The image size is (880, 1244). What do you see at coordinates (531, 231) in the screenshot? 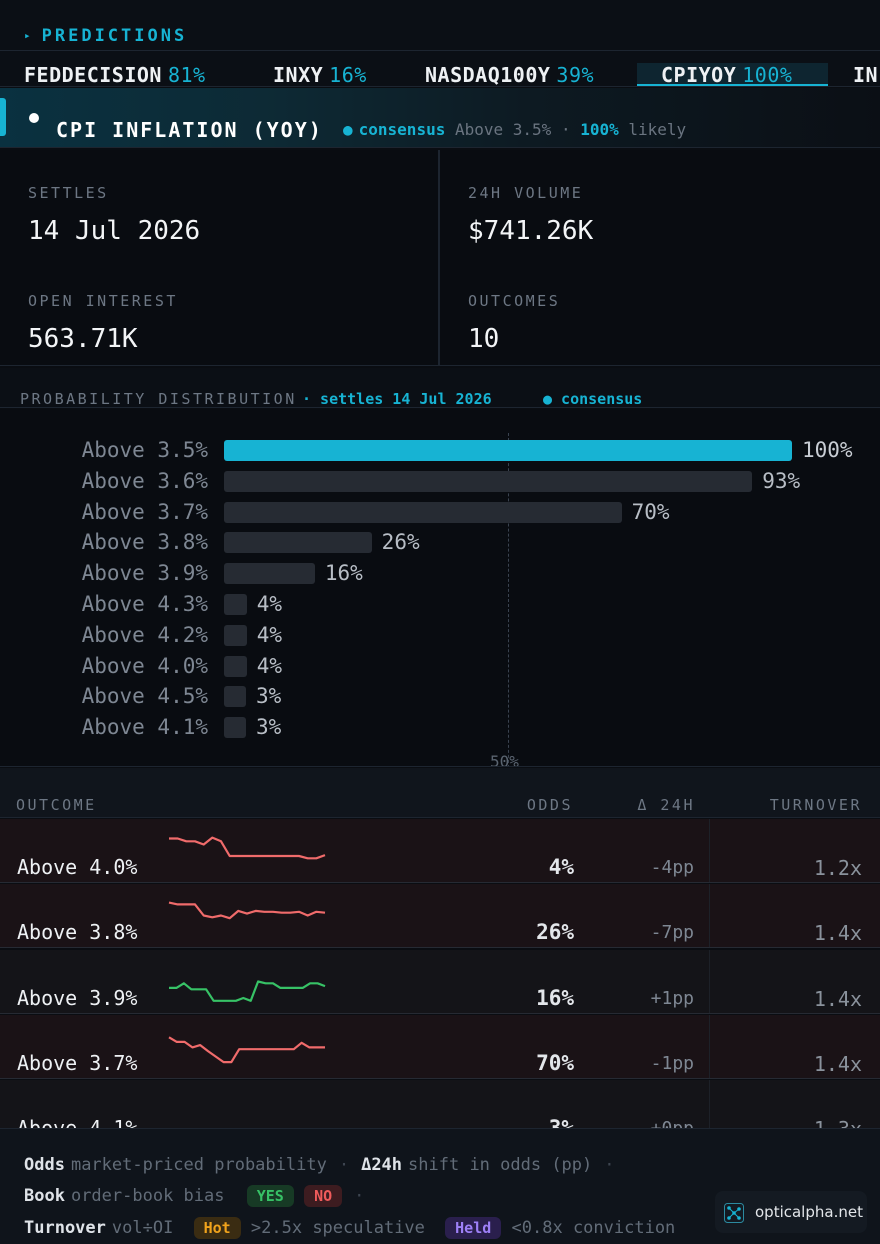
I see `volume-value: $741.26K` at bounding box center [531, 231].